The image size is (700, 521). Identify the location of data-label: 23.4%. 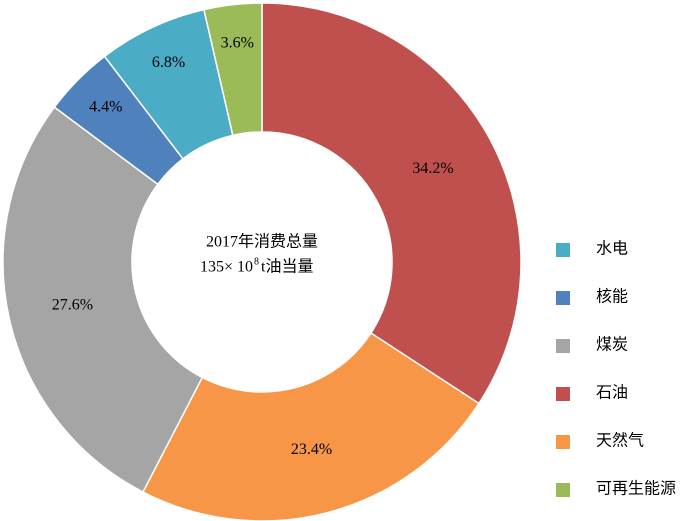
(311, 449).